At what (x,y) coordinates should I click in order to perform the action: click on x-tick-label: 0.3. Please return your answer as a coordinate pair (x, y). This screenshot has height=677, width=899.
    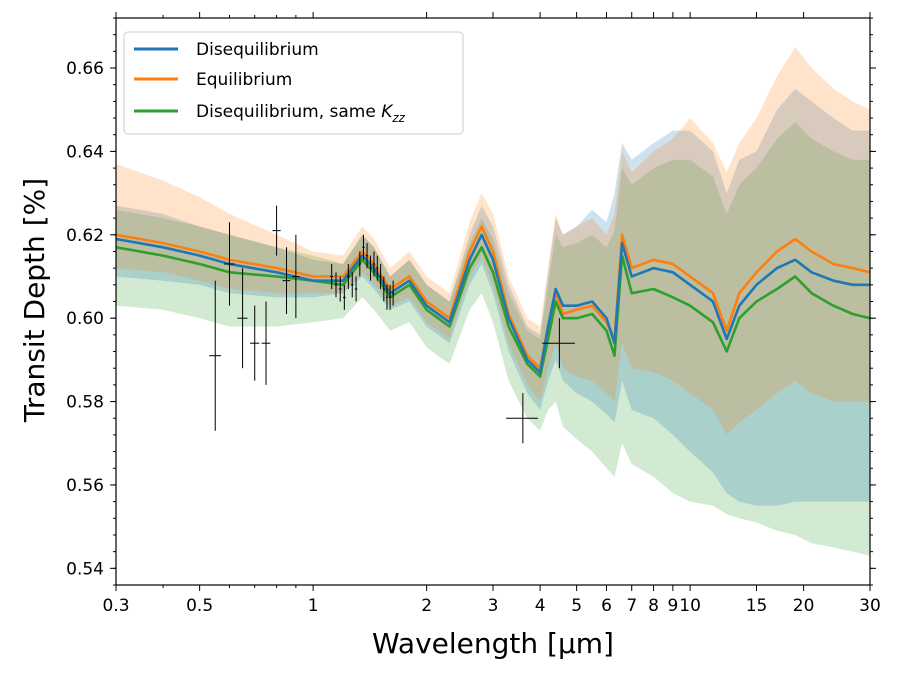
    Looking at the image, I should click on (115, 606).